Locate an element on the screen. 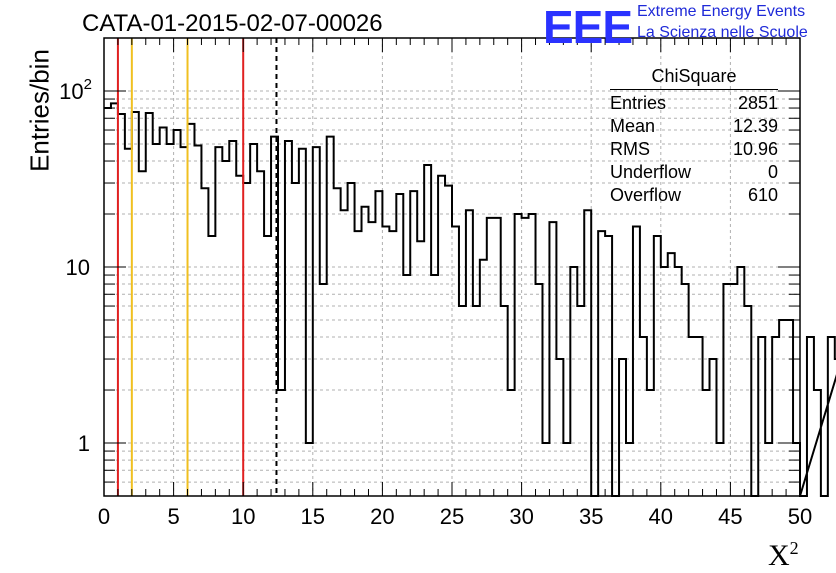  y-tick-label: 102 is located at coordinates (75, 90).